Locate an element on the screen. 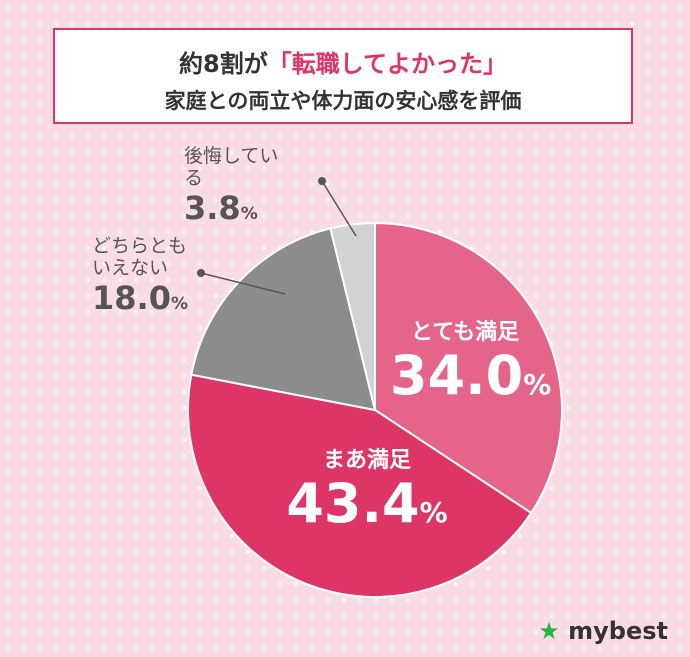 The image size is (690, 657). brand-name: mybest is located at coordinates (618, 631).